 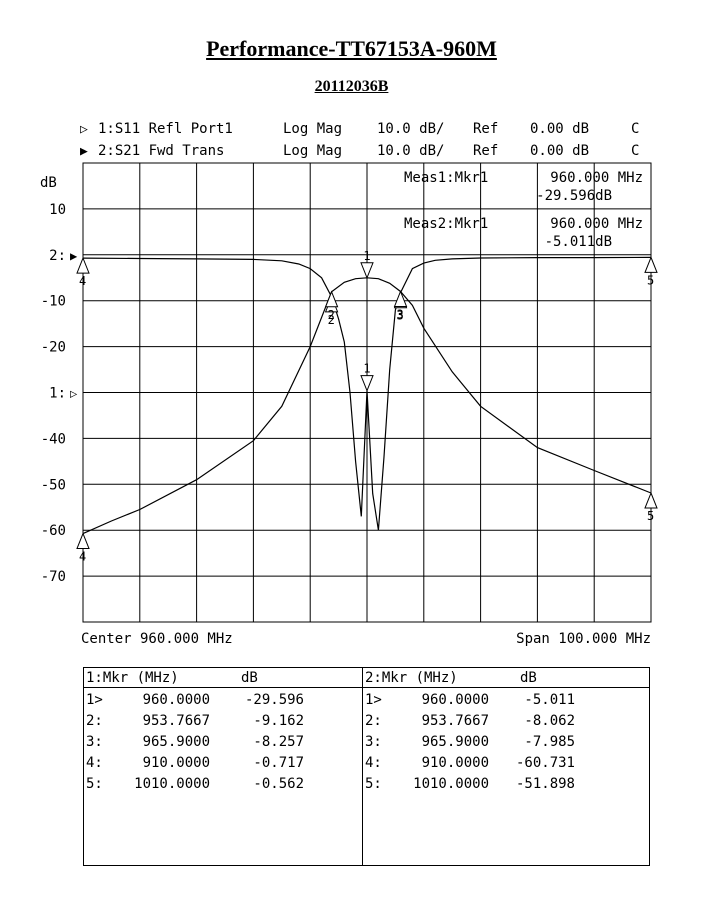 What do you see at coordinates (500, 786) in the screenshot?
I see `marker-table-row: 5: 1010.0000 -51.898` at bounding box center [500, 786].